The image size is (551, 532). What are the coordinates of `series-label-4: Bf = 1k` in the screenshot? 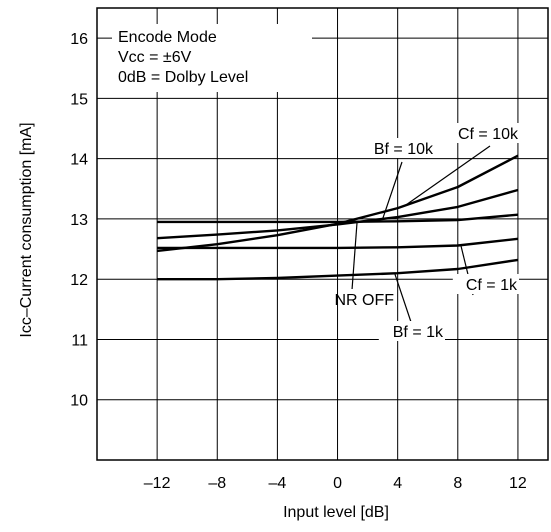 It's located at (418, 332).